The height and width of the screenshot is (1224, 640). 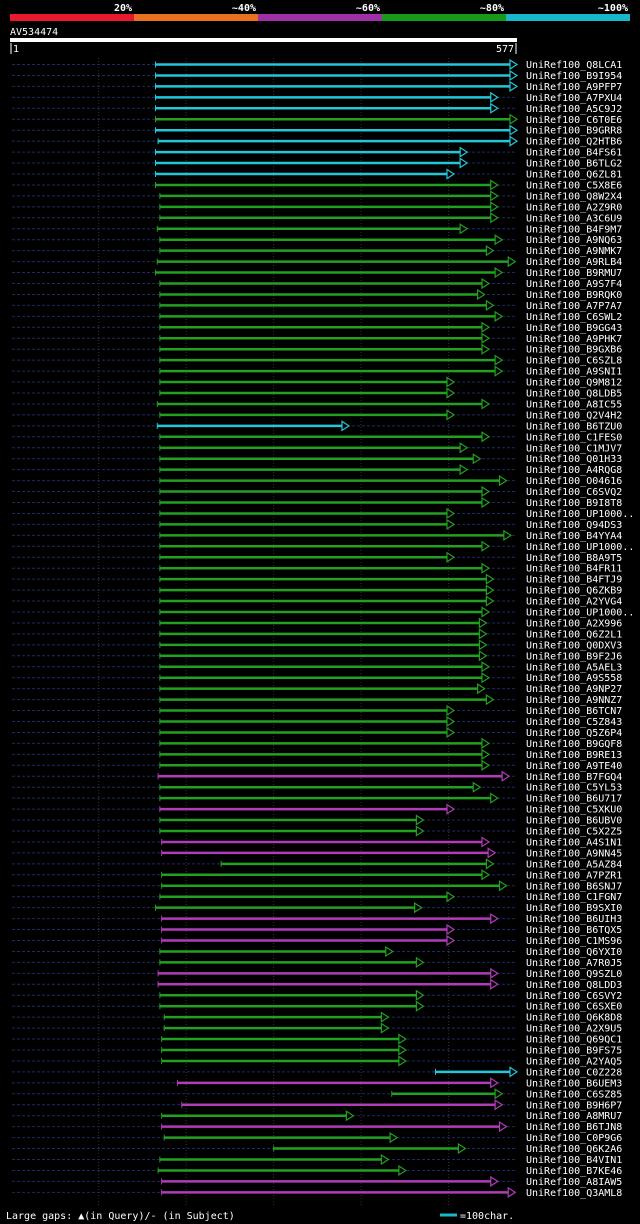 What do you see at coordinates (574, 284) in the screenshot?
I see `hit-label: UniRef100_A9S7F4` at bounding box center [574, 284].